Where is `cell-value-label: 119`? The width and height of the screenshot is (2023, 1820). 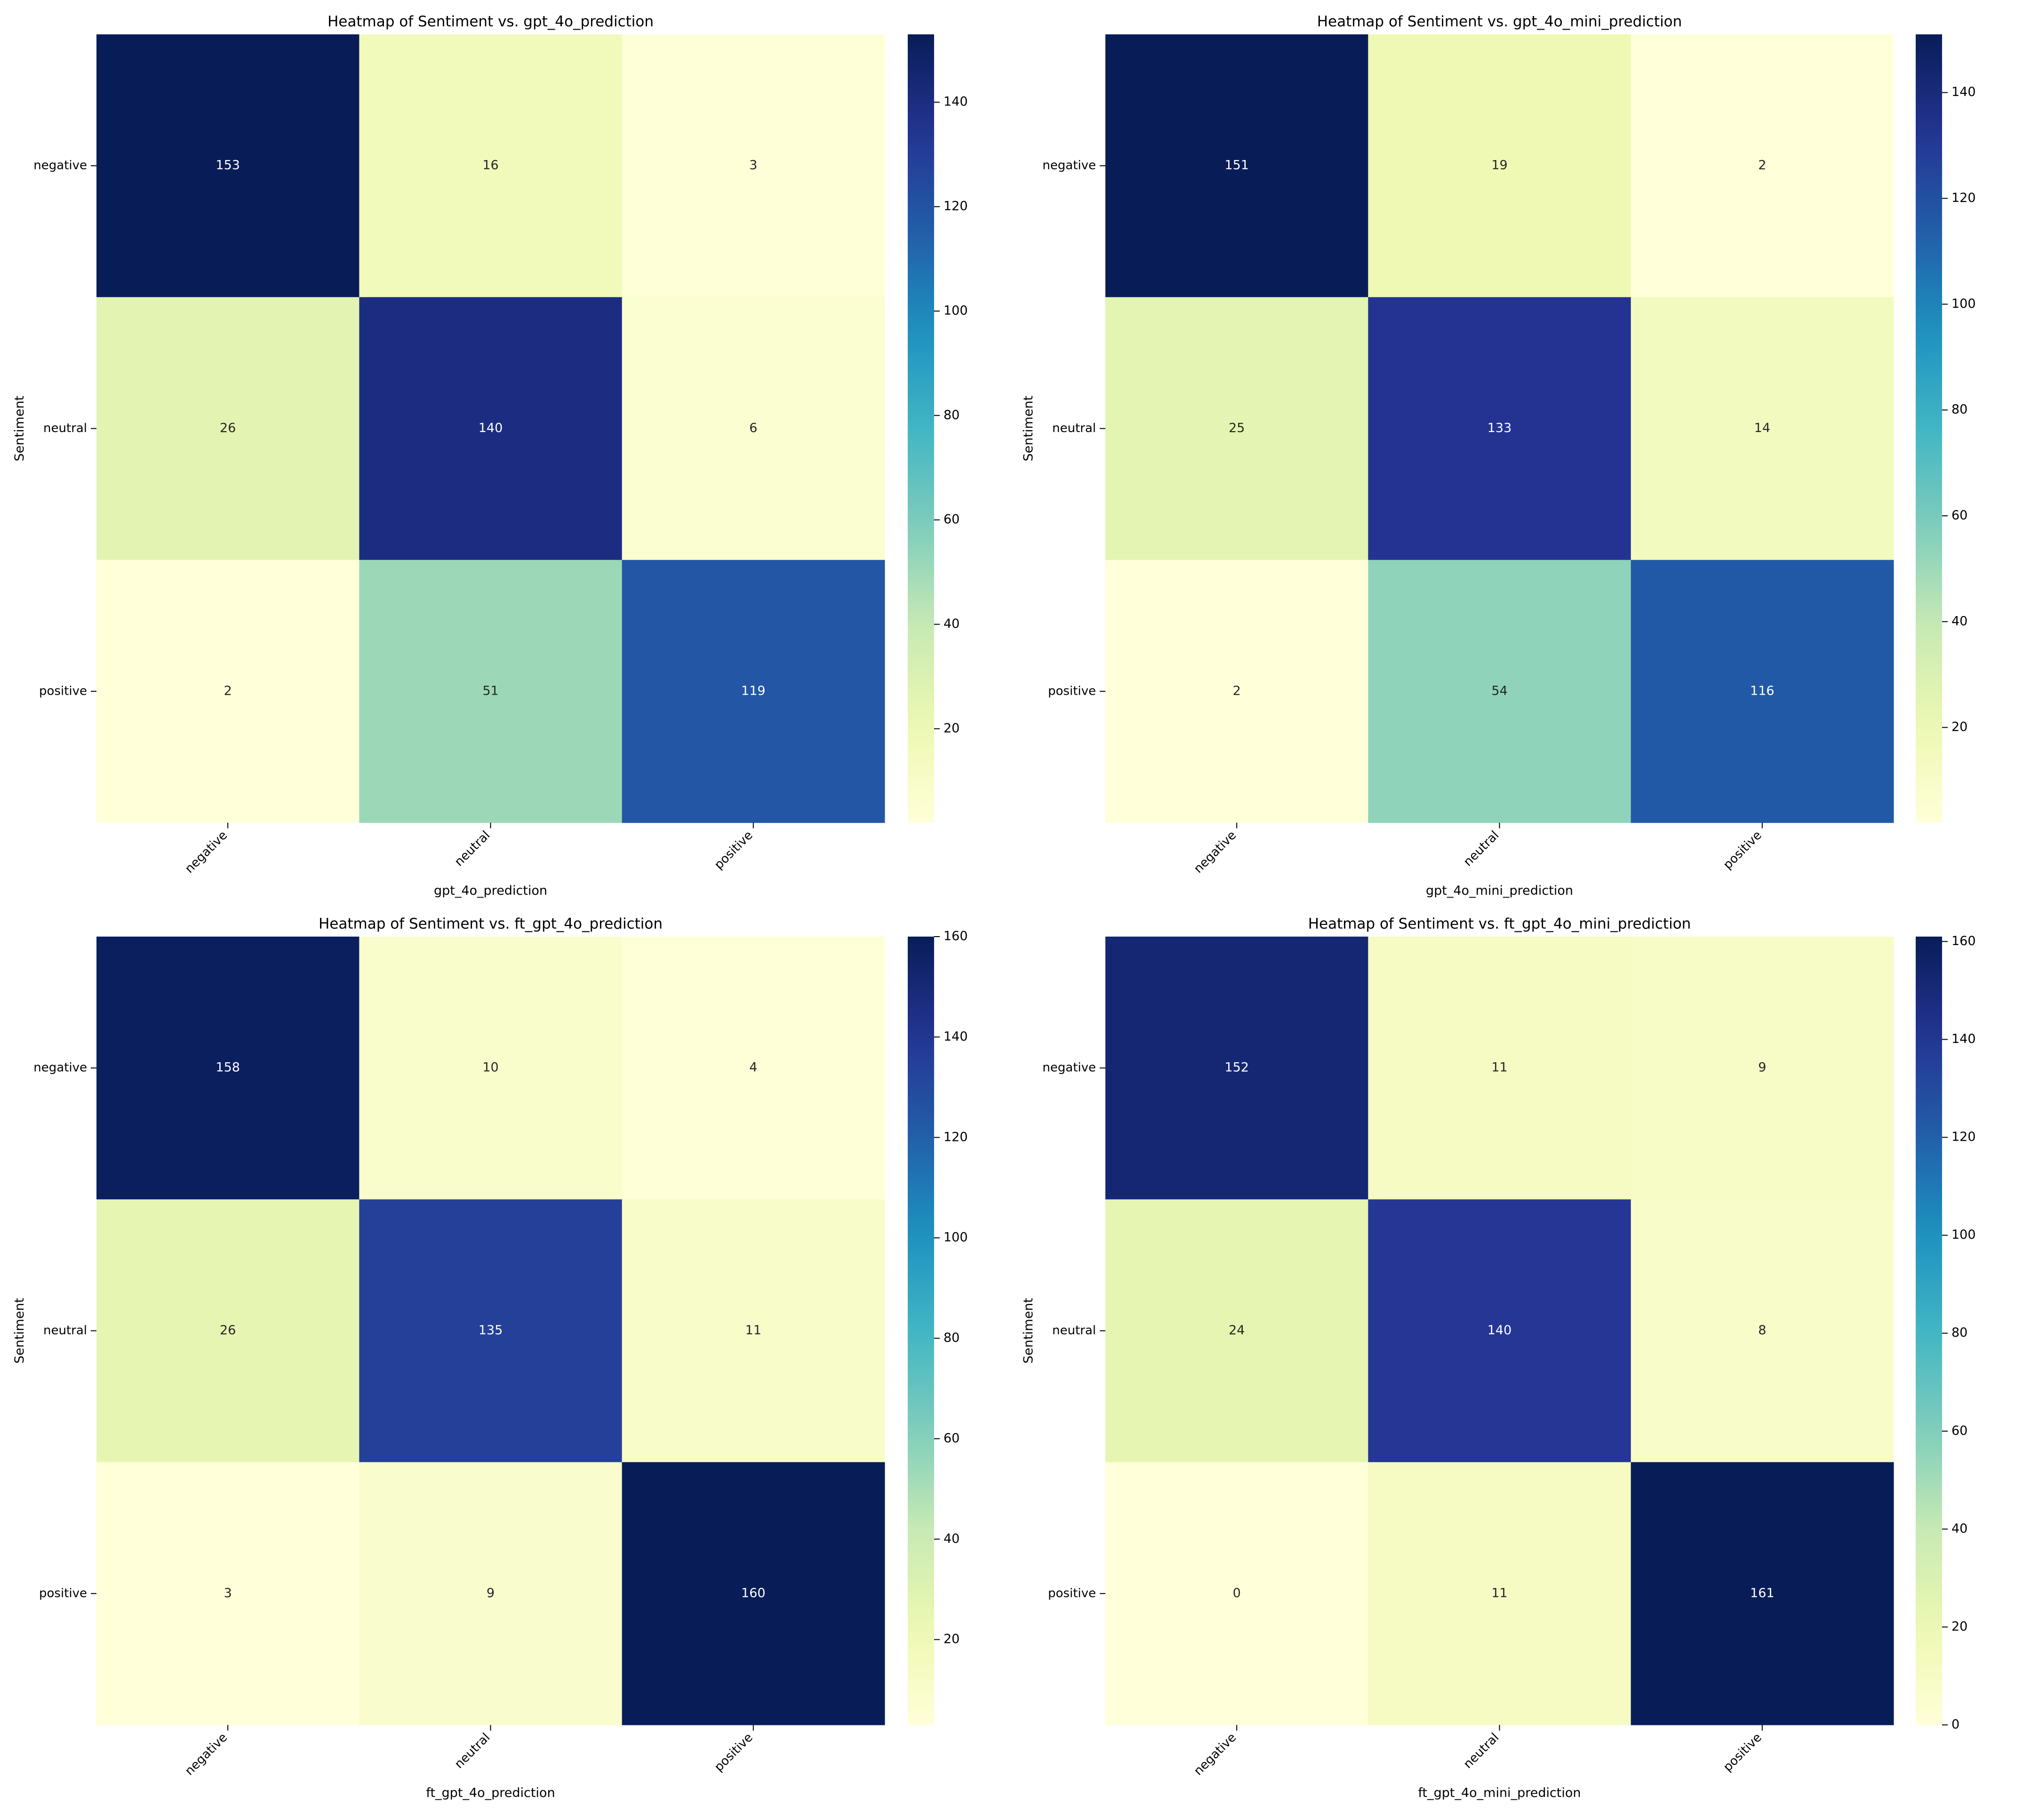 cell-value-label: 119 is located at coordinates (753, 690).